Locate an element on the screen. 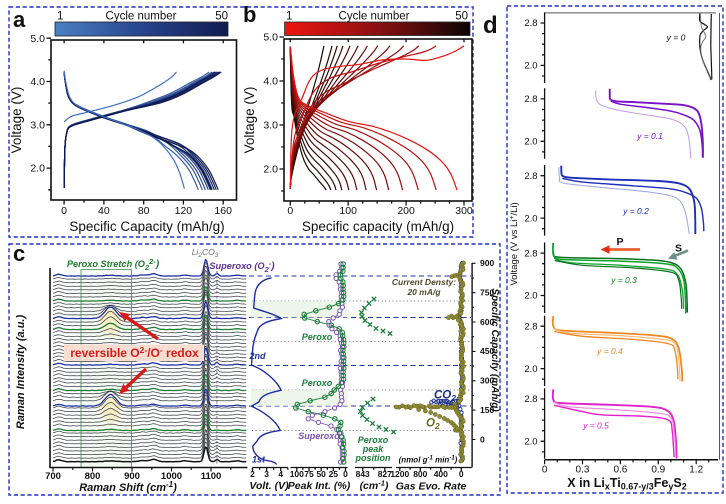 The width and height of the screenshot is (726, 504). svg-text: b is located at coordinates (249, 14).